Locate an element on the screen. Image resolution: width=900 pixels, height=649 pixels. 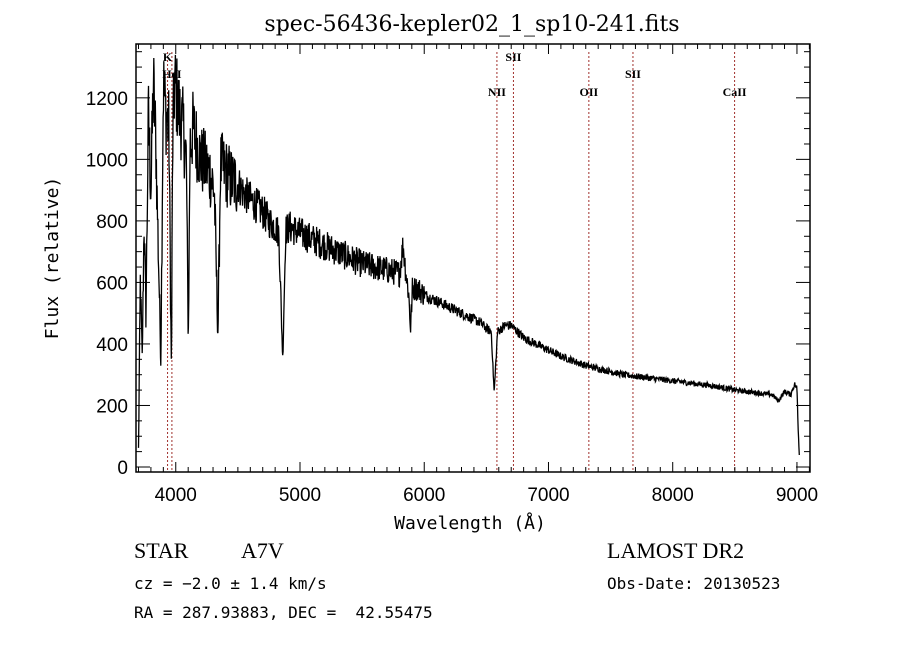
spectral-line-label: CaII is located at coordinates (735, 92).